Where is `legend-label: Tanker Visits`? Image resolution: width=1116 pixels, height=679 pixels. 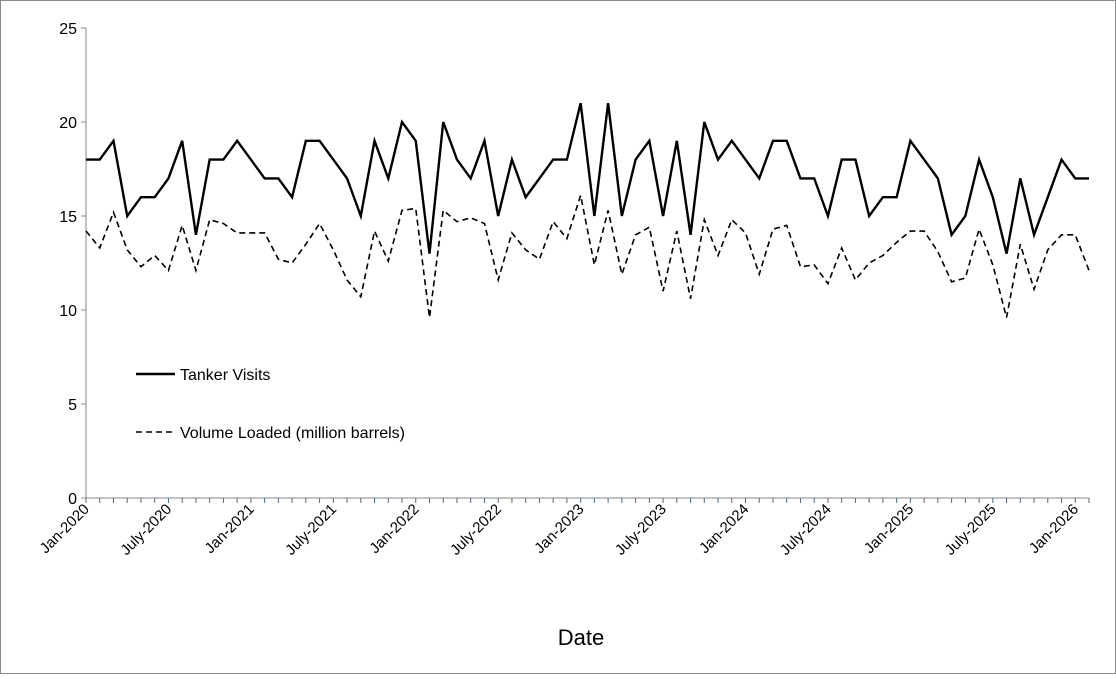 legend-label: Tanker Visits is located at coordinates (225, 375).